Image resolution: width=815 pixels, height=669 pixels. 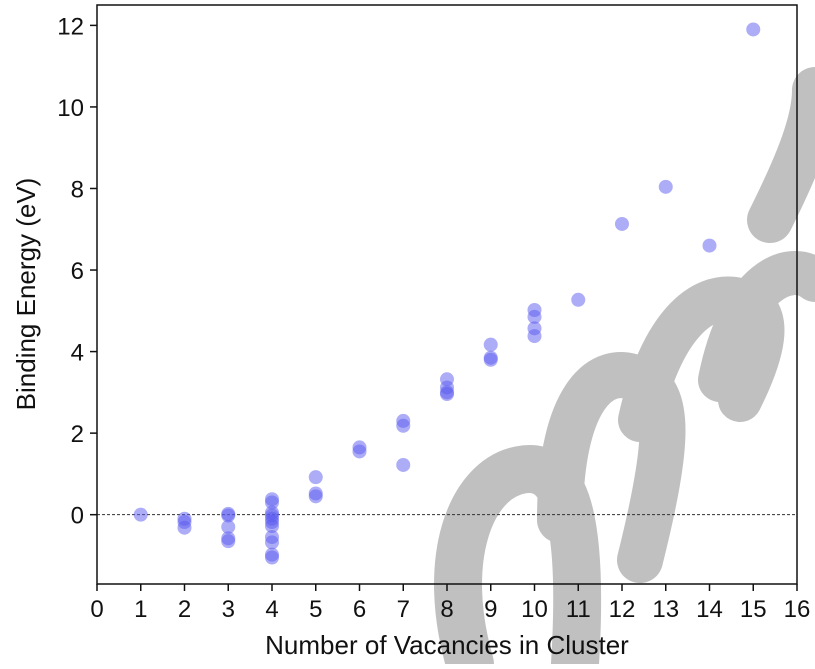 I want to click on x-tick-label: 7, so click(x=403, y=609).